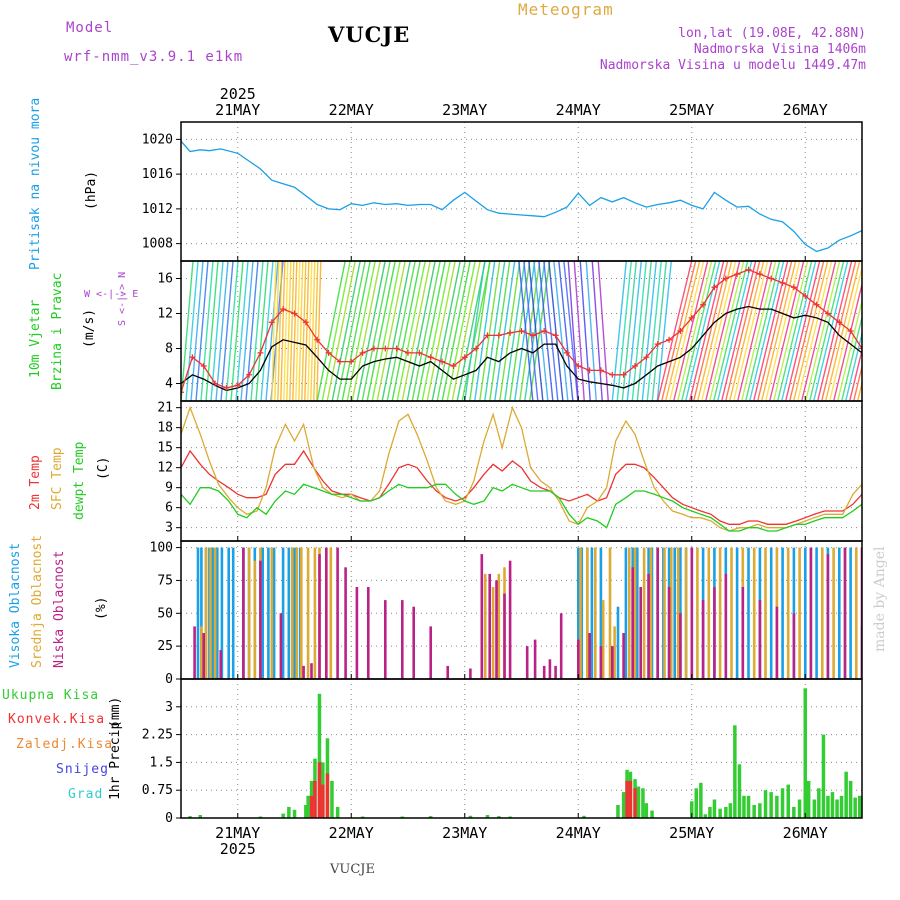 Image resolution: width=900 pixels, height=900 pixels. I want to click on ytick-label-precip: 3, so click(169, 707).